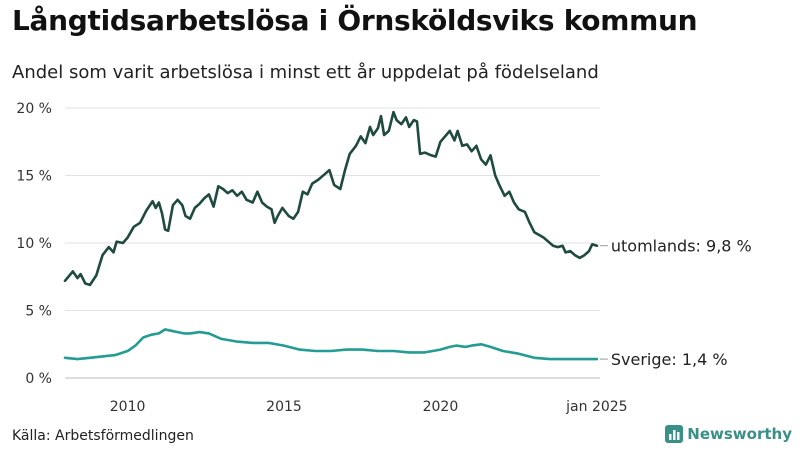 Image resolution: width=800 pixels, height=450 pixels. What do you see at coordinates (284, 407) in the screenshot?
I see `x-tick-label-2015: 2015` at bounding box center [284, 407].